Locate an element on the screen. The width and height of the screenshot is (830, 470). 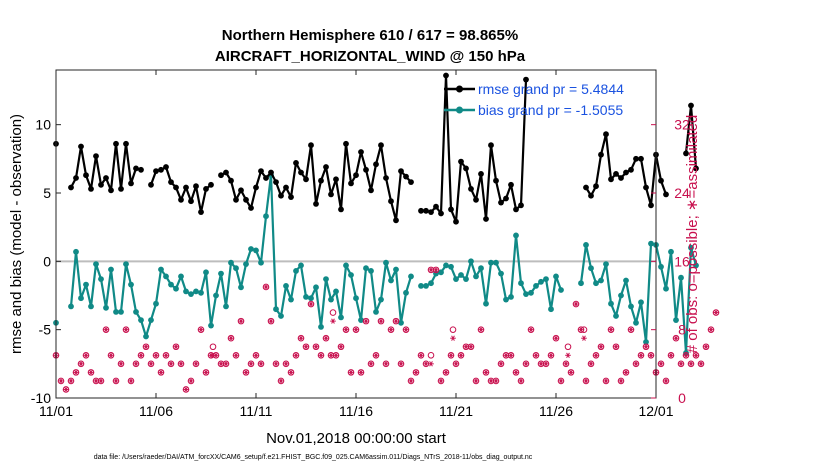
x-tick-label: 11/21 is located at coordinates (456, 411).